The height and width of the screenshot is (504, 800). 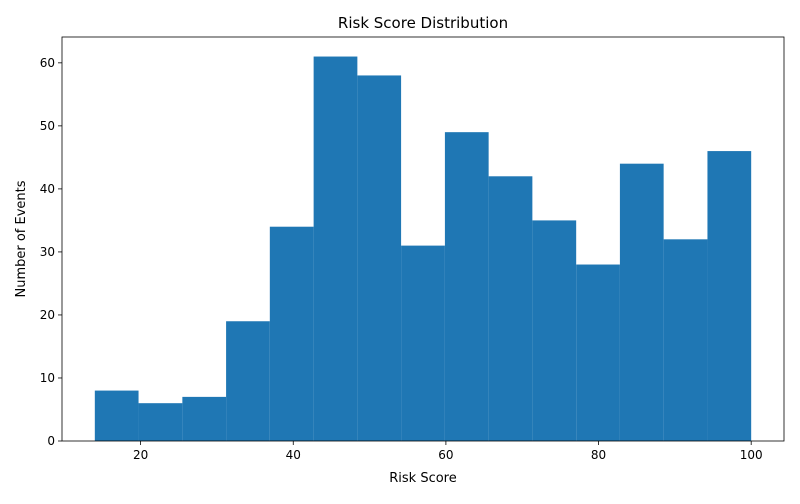 What do you see at coordinates (423, 478) in the screenshot?
I see `x-axis-label: Risk Score` at bounding box center [423, 478].